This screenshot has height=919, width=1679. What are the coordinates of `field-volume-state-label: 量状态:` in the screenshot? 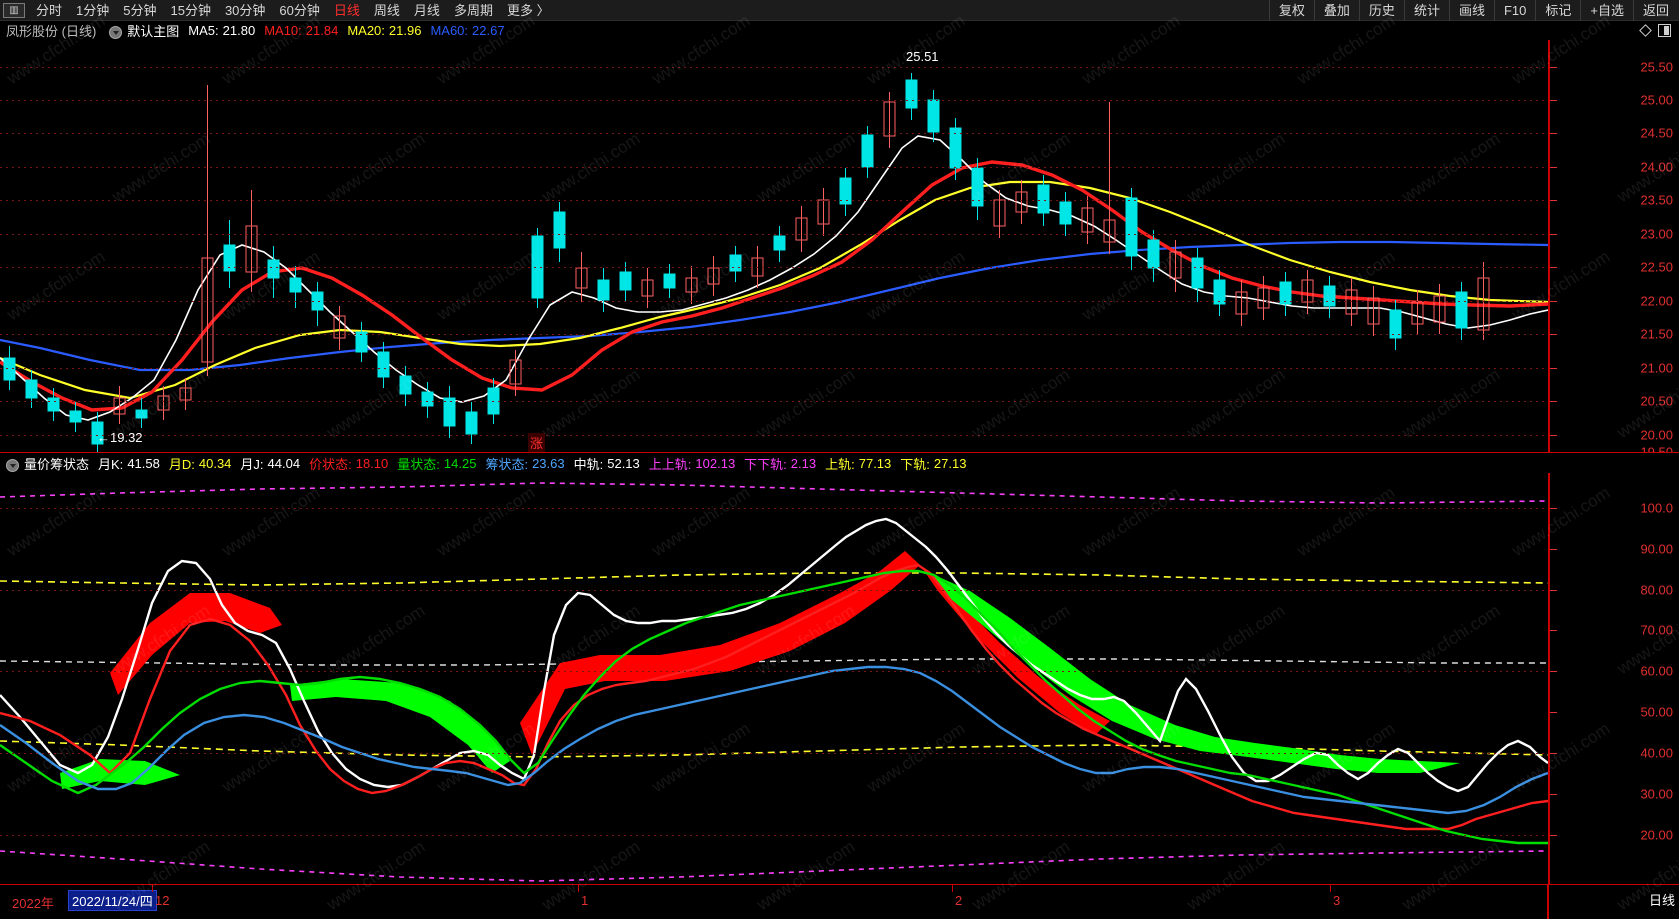 It's located at (418, 464).